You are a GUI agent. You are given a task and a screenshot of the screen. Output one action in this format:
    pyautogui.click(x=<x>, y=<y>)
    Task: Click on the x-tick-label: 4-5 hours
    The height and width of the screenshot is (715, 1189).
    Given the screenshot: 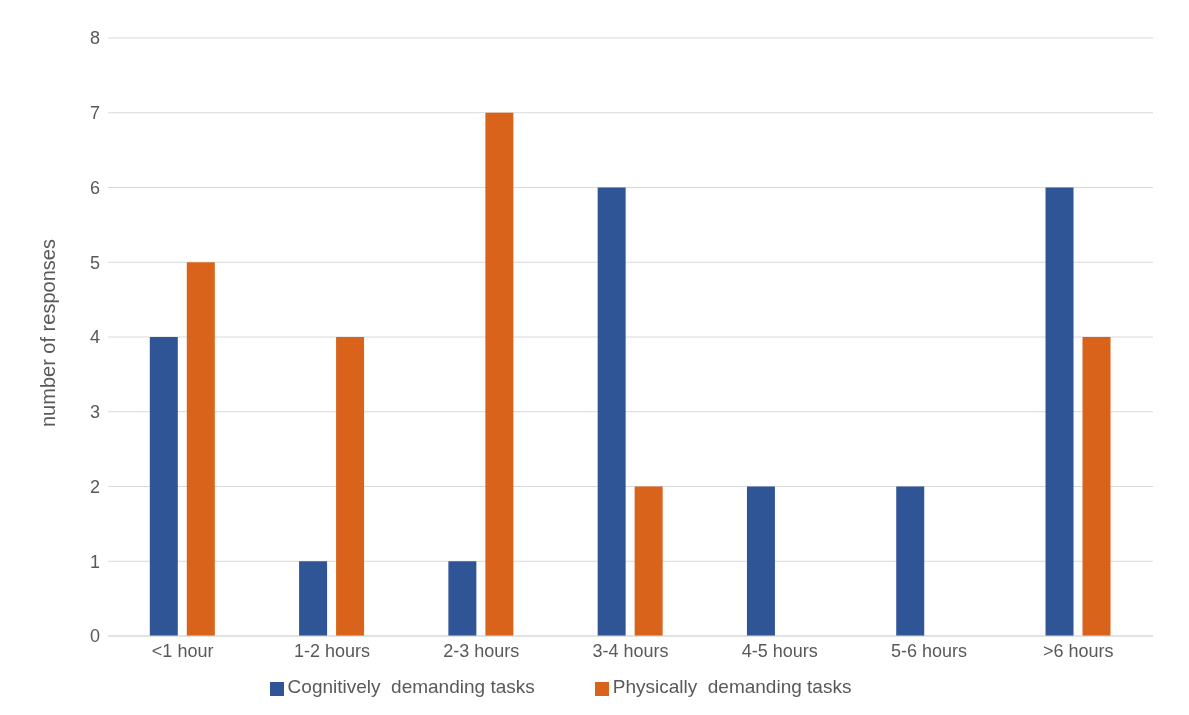 What is the action you would take?
    pyautogui.click(x=779, y=650)
    